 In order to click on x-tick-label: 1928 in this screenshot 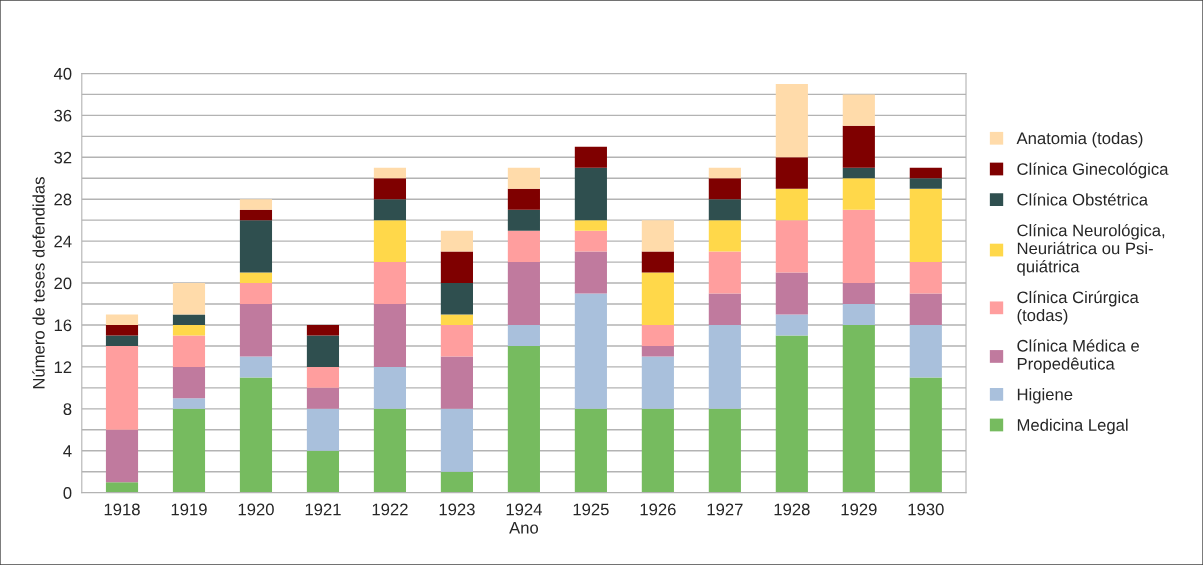, I will do `click(792, 509)`.